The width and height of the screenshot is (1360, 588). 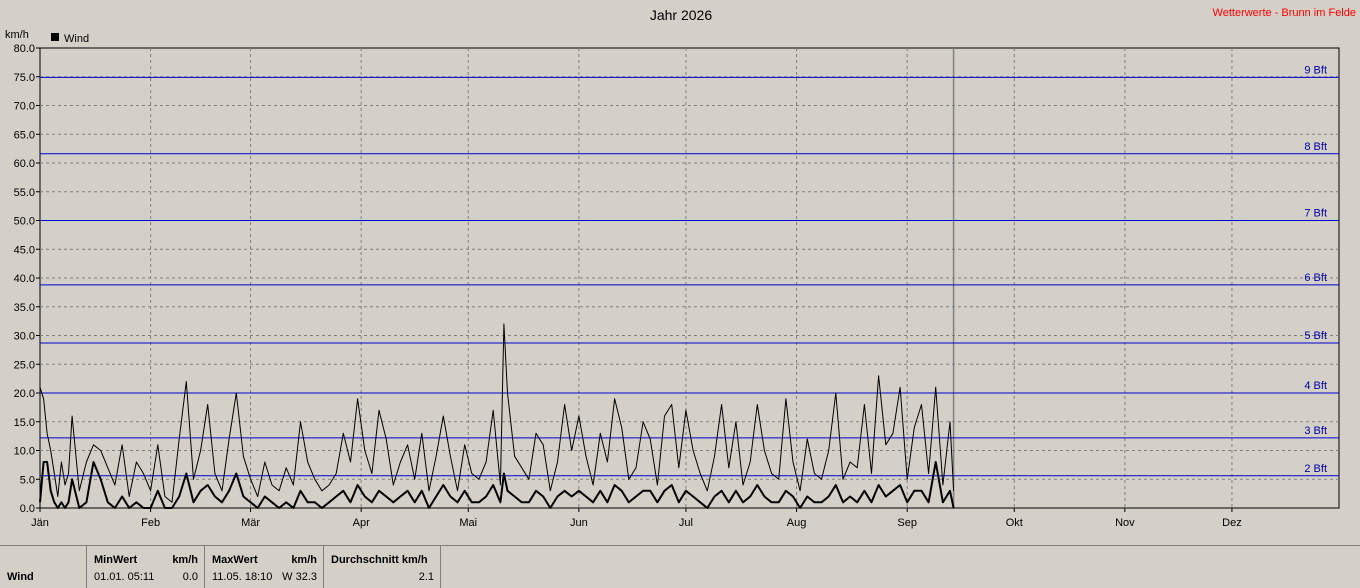 What do you see at coordinates (43, 567) in the screenshot?
I see `footer-label-cell: Wind` at bounding box center [43, 567].